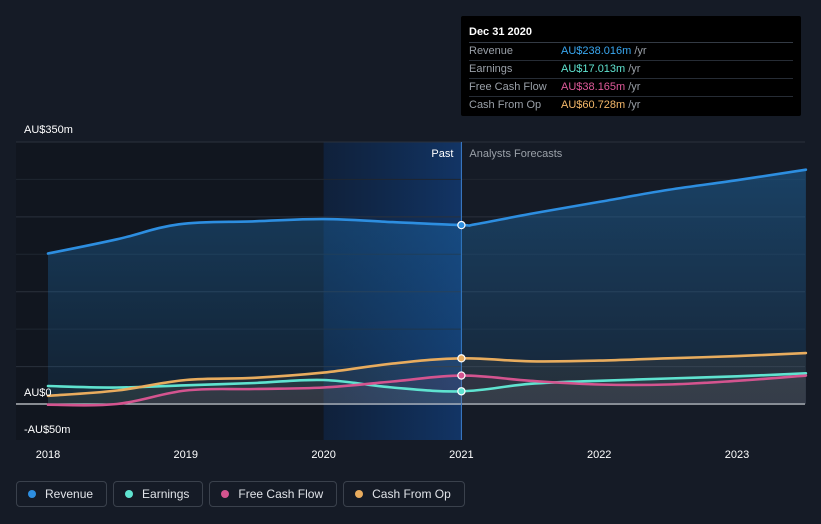  I want to click on legend-label: Free Cash Flow, so click(281, 494).